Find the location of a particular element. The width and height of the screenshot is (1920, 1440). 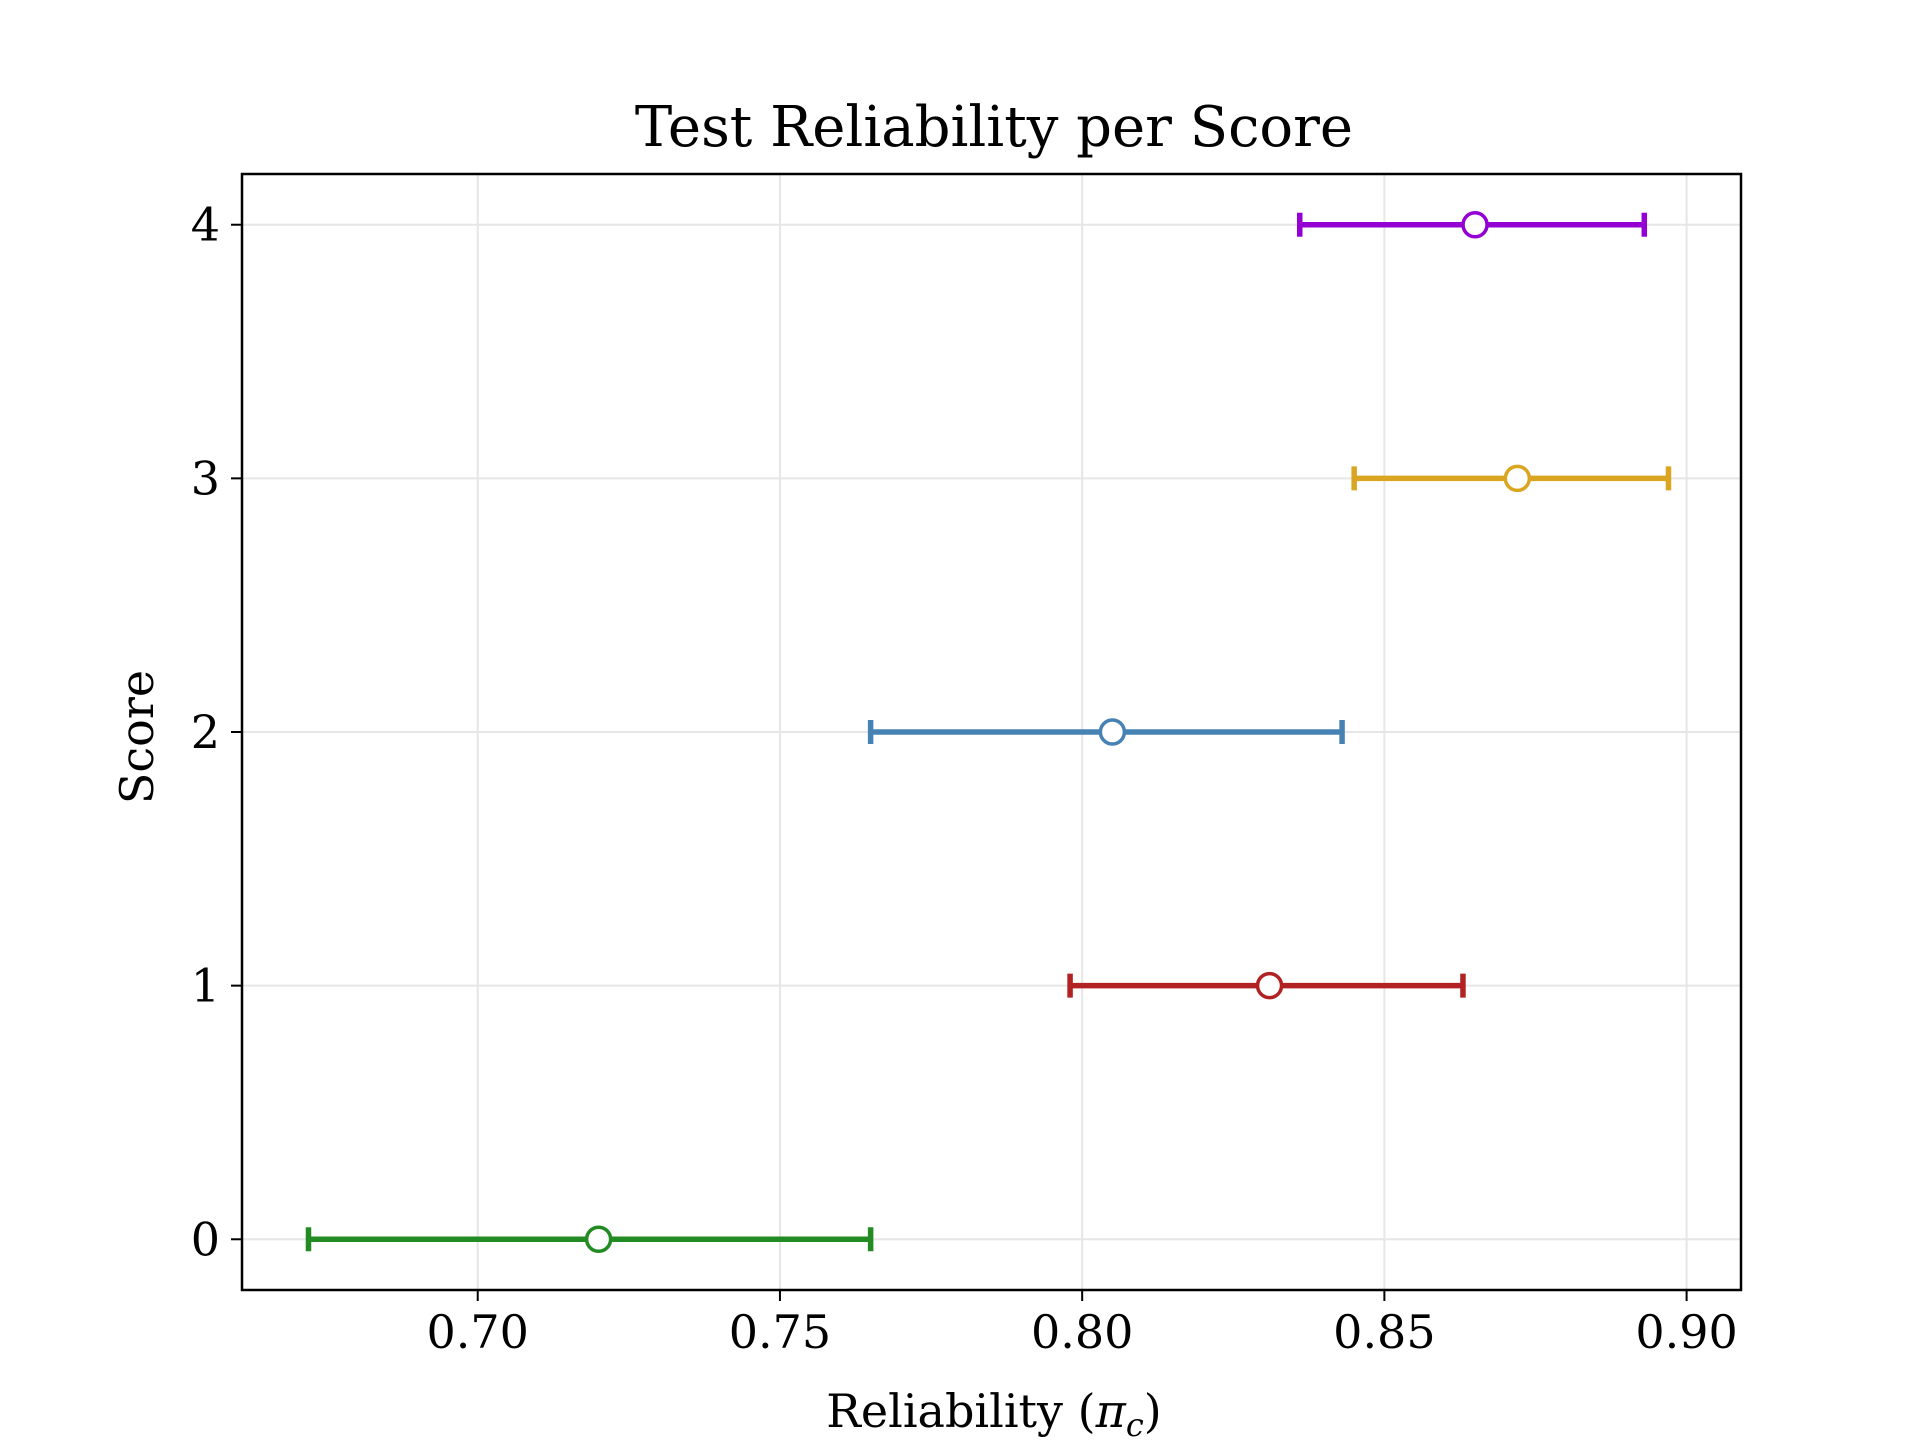

x-axis: 0.70 0.75 0.80 0.85 0.90 is located at coordinates (1082, 1324).